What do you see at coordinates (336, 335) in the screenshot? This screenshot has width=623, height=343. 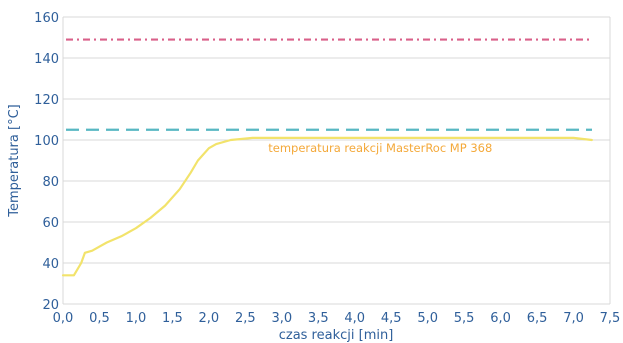 I see `x-axis-title: czas reakcji [min]` at bounding box center [336, 335].